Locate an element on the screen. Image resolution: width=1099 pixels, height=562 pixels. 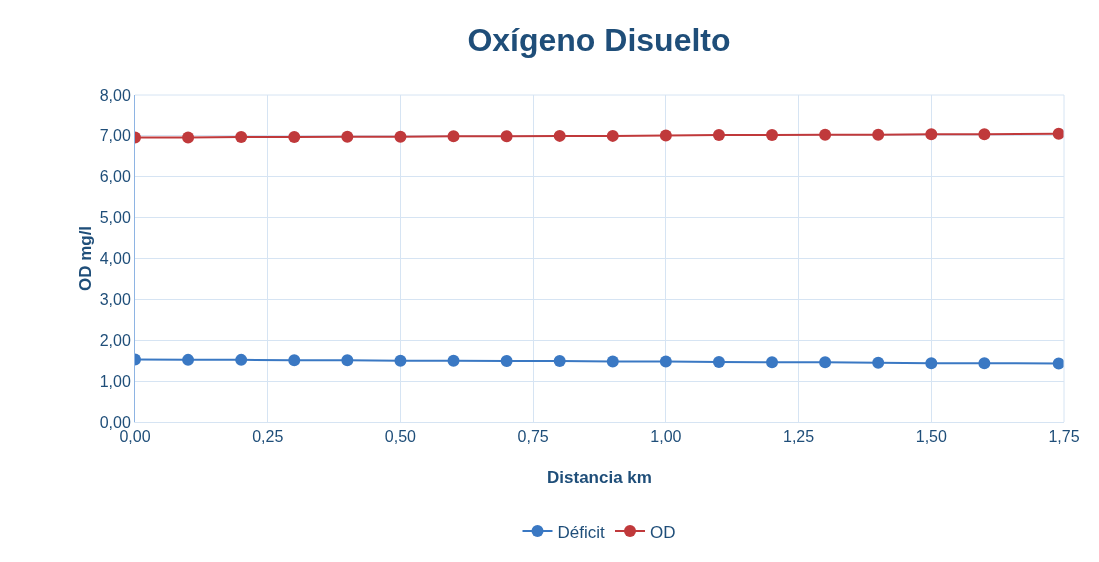
y-tick-label: 1,00 is located at coordinates (115, 381).